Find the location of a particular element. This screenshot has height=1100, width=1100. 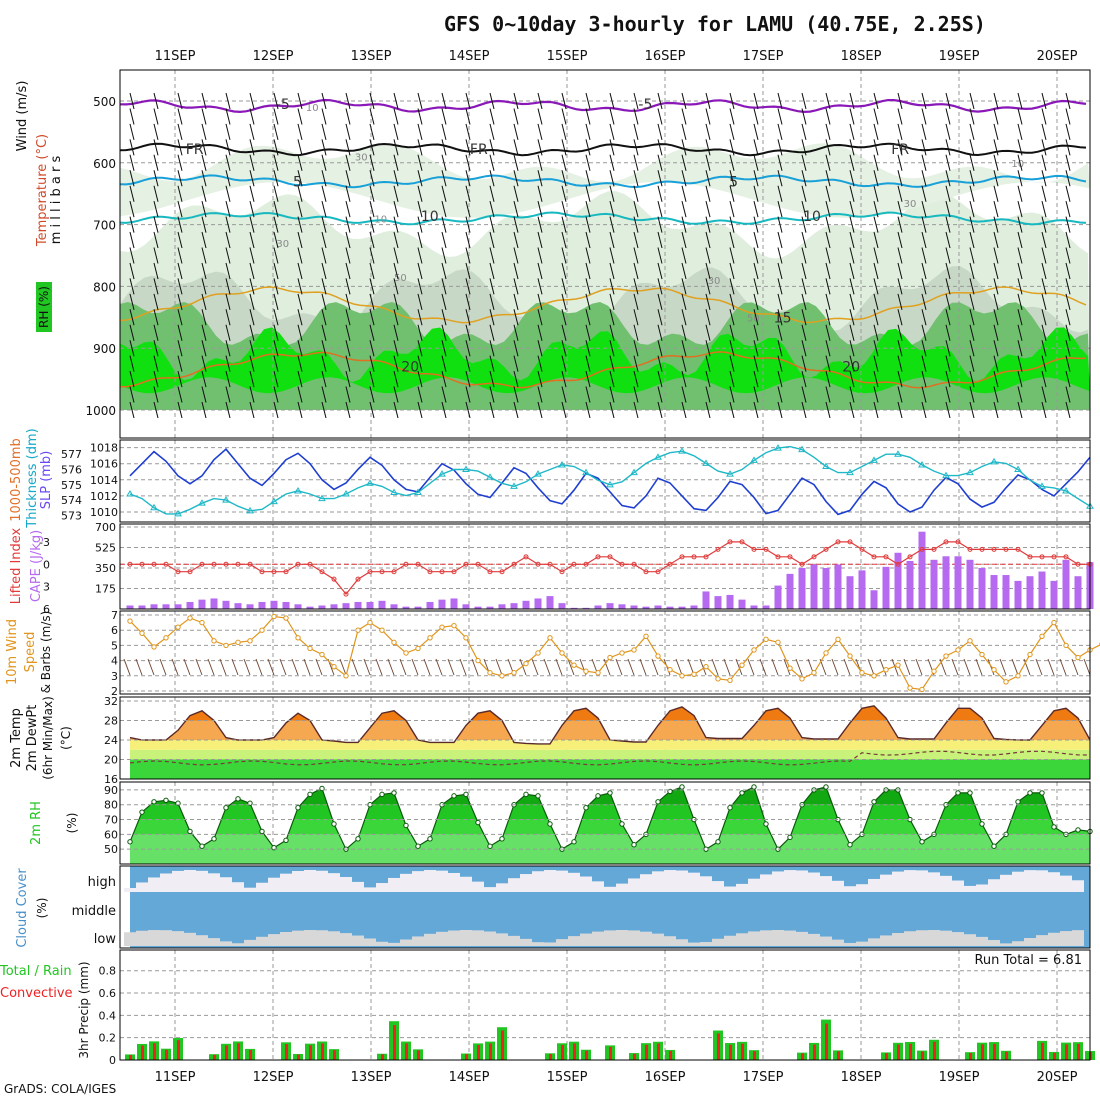

cloud-level-label: high is located at coordinates (102, 882).